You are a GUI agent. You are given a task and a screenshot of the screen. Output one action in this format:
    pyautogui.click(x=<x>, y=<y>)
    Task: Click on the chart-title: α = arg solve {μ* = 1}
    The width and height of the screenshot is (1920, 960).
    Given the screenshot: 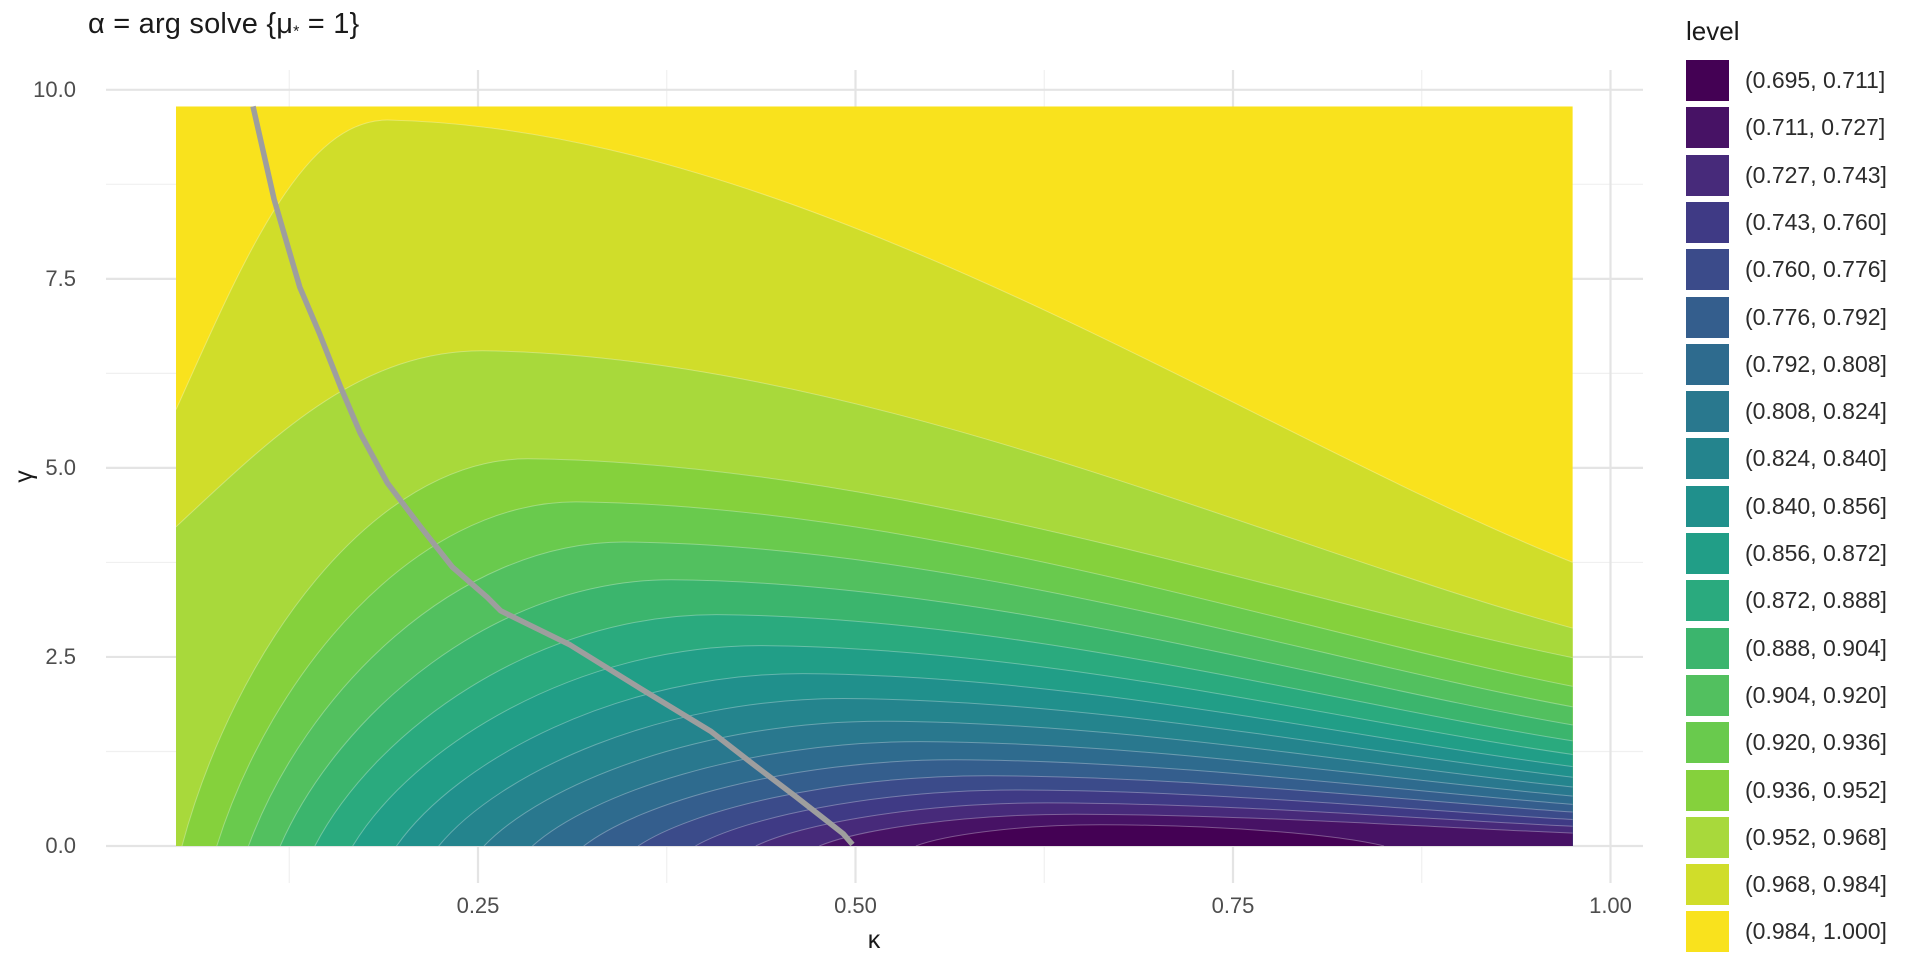 What is the action you would take?
    pyautogui.click(x=223, y=25)
    